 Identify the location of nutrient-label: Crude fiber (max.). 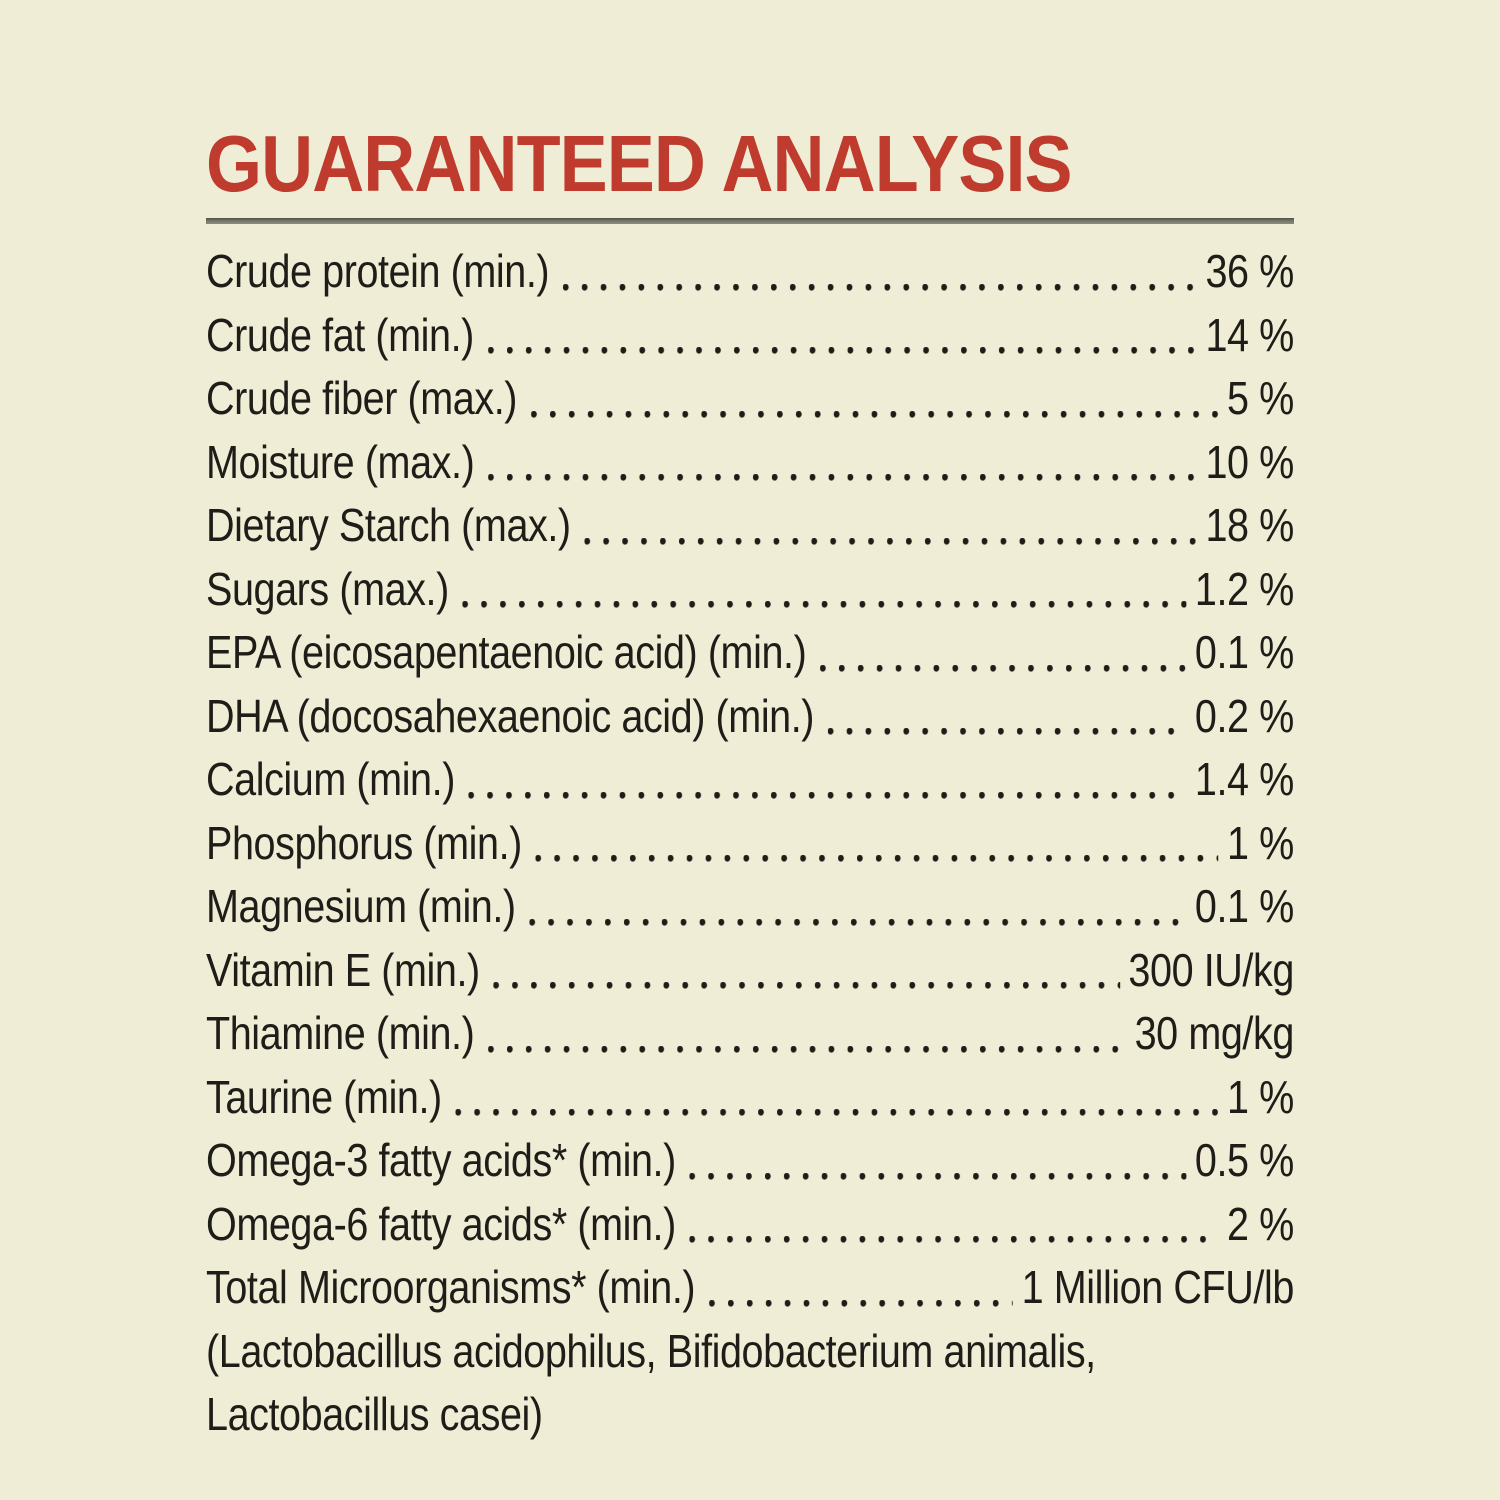
(362, 398).